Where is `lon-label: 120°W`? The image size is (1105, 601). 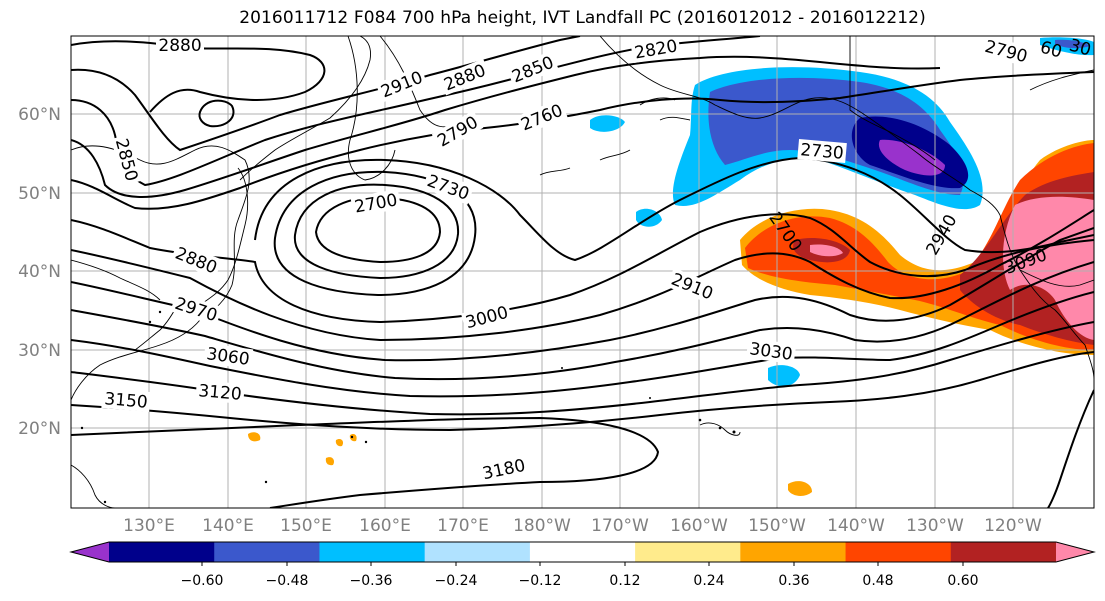
lon-label: 120°W is located at coordinates (1013, 526).